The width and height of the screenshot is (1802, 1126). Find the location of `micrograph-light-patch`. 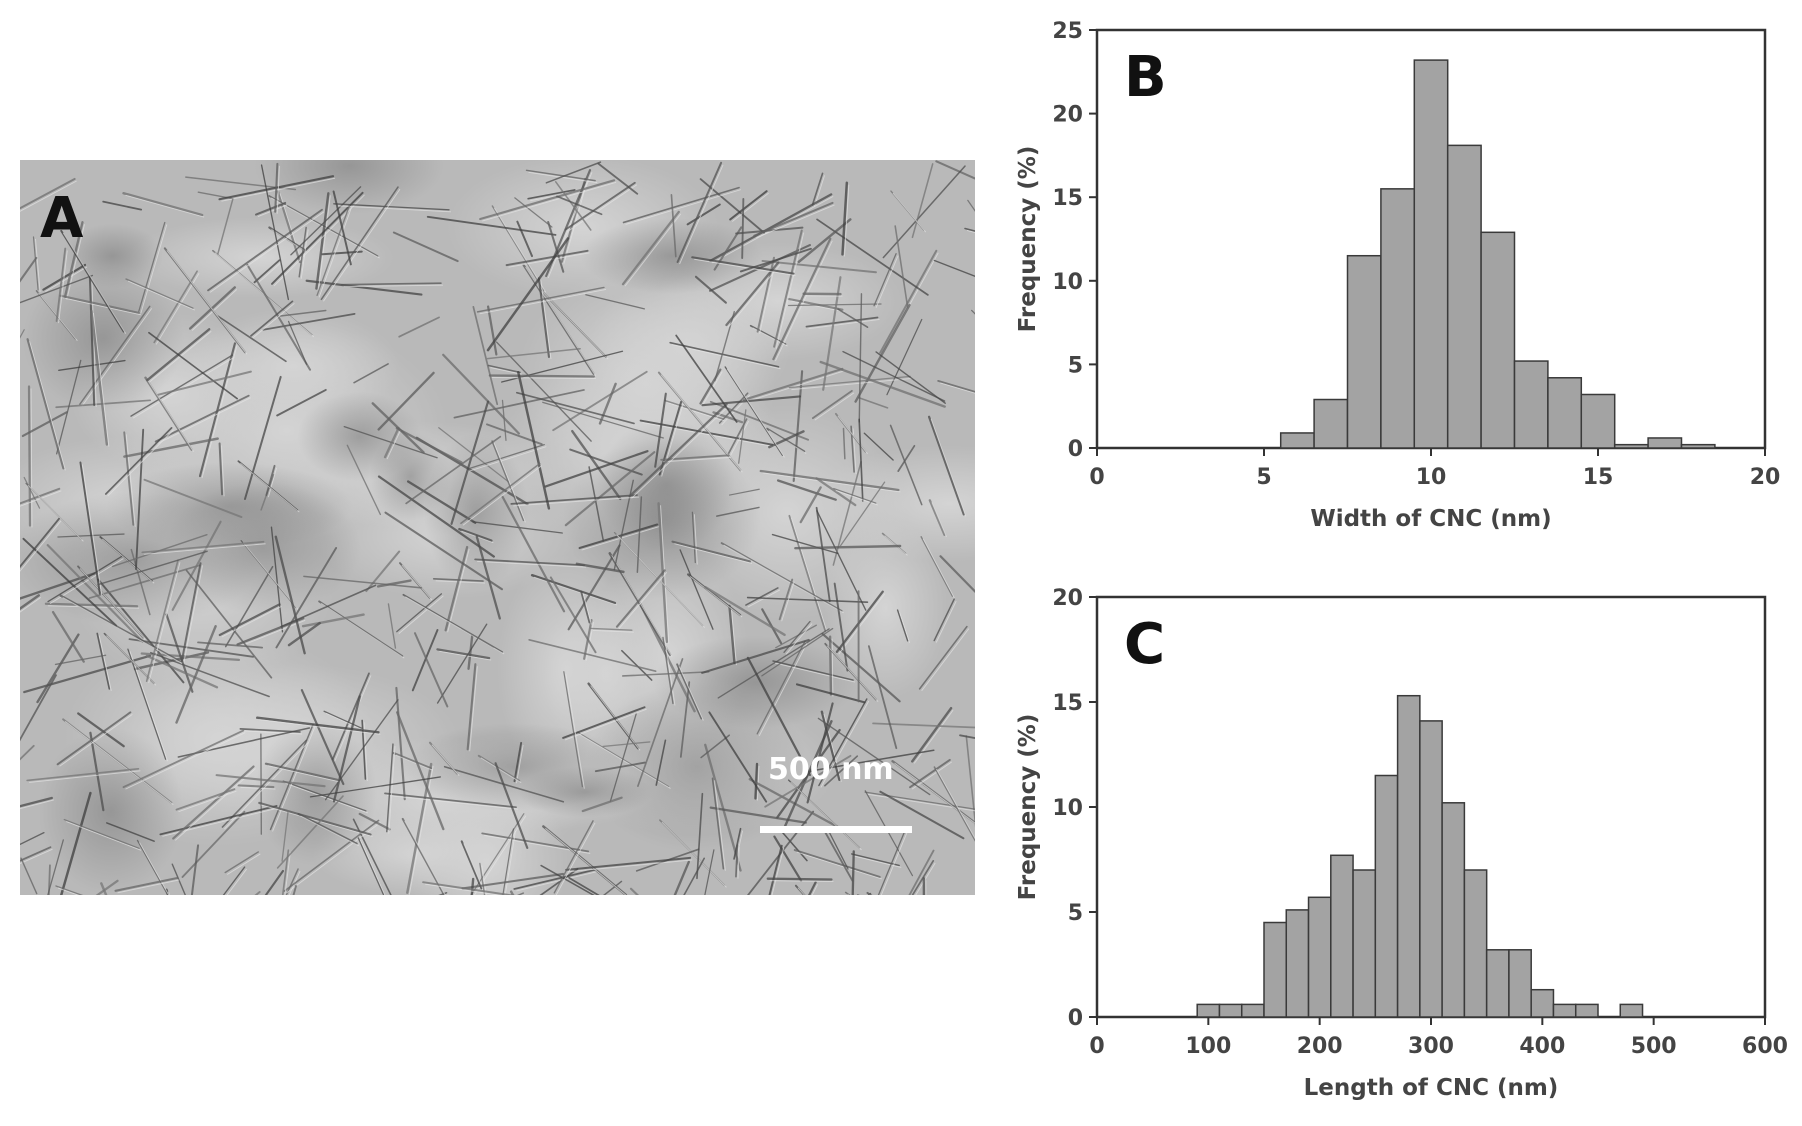

micrograph-light-patch is located at coordinates (885, 608).